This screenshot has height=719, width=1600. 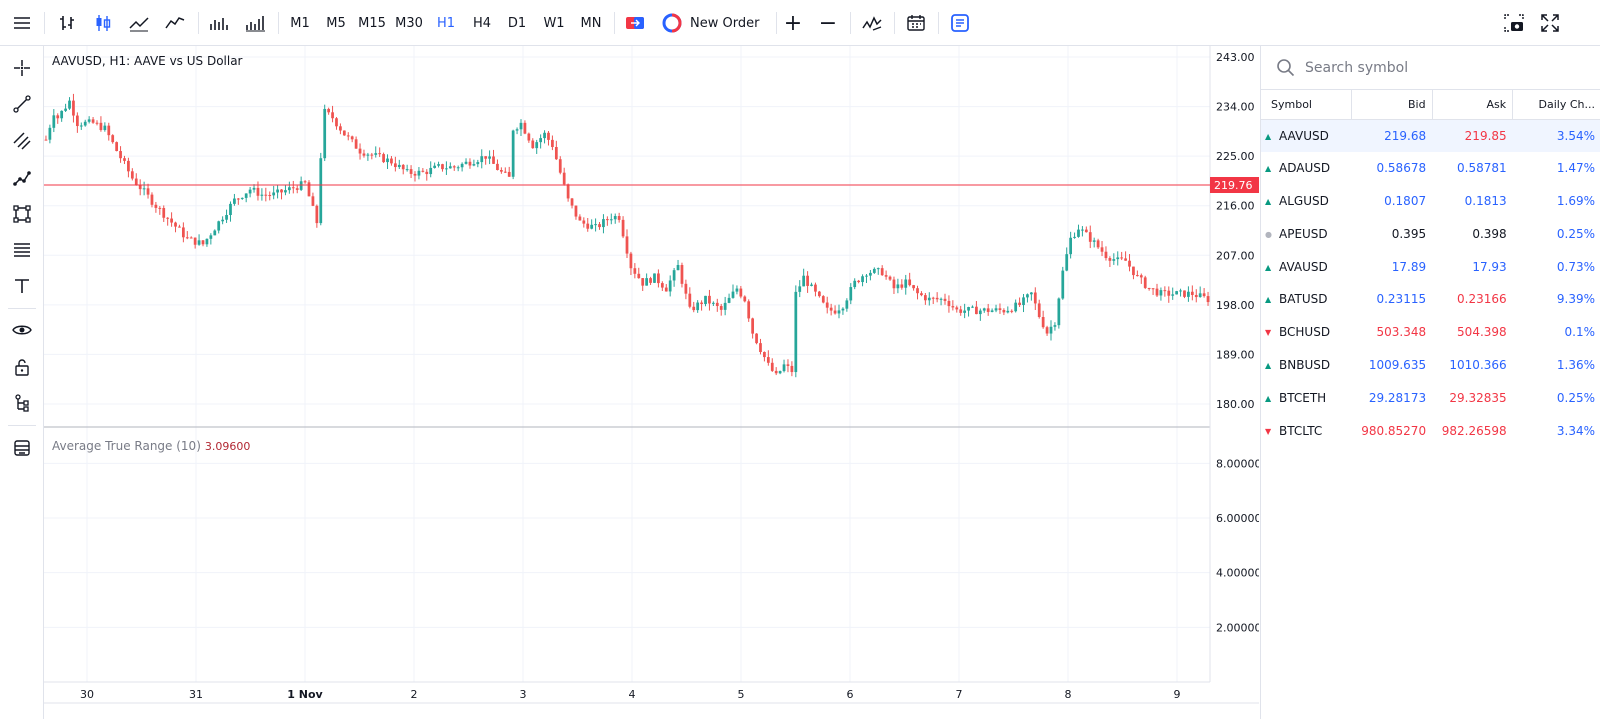 What do you see at coordinates (1430, 168) in the screenshot?
I see `watchlist-row: ▲ ADAUSD 0.58678 0.58781 1.47%` at bounding box center [1430, 168].